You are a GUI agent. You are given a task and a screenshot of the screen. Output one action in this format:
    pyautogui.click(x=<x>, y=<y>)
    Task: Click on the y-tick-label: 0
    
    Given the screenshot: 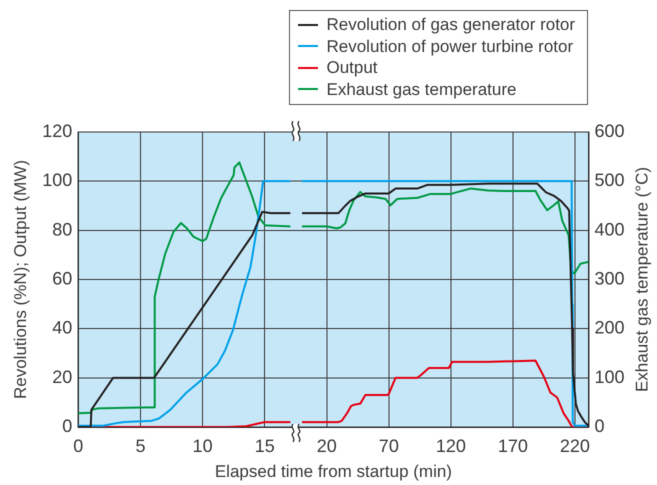 What is the action you would take?
    pyautogui.click(x=67, y=426)
    